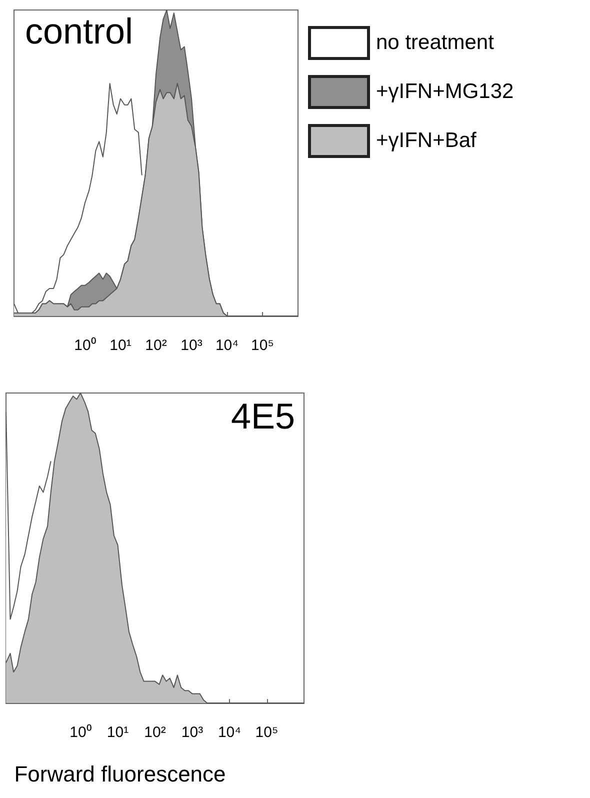  I want to click on legend-label: +γIFN+Baf, so click(426, 140).